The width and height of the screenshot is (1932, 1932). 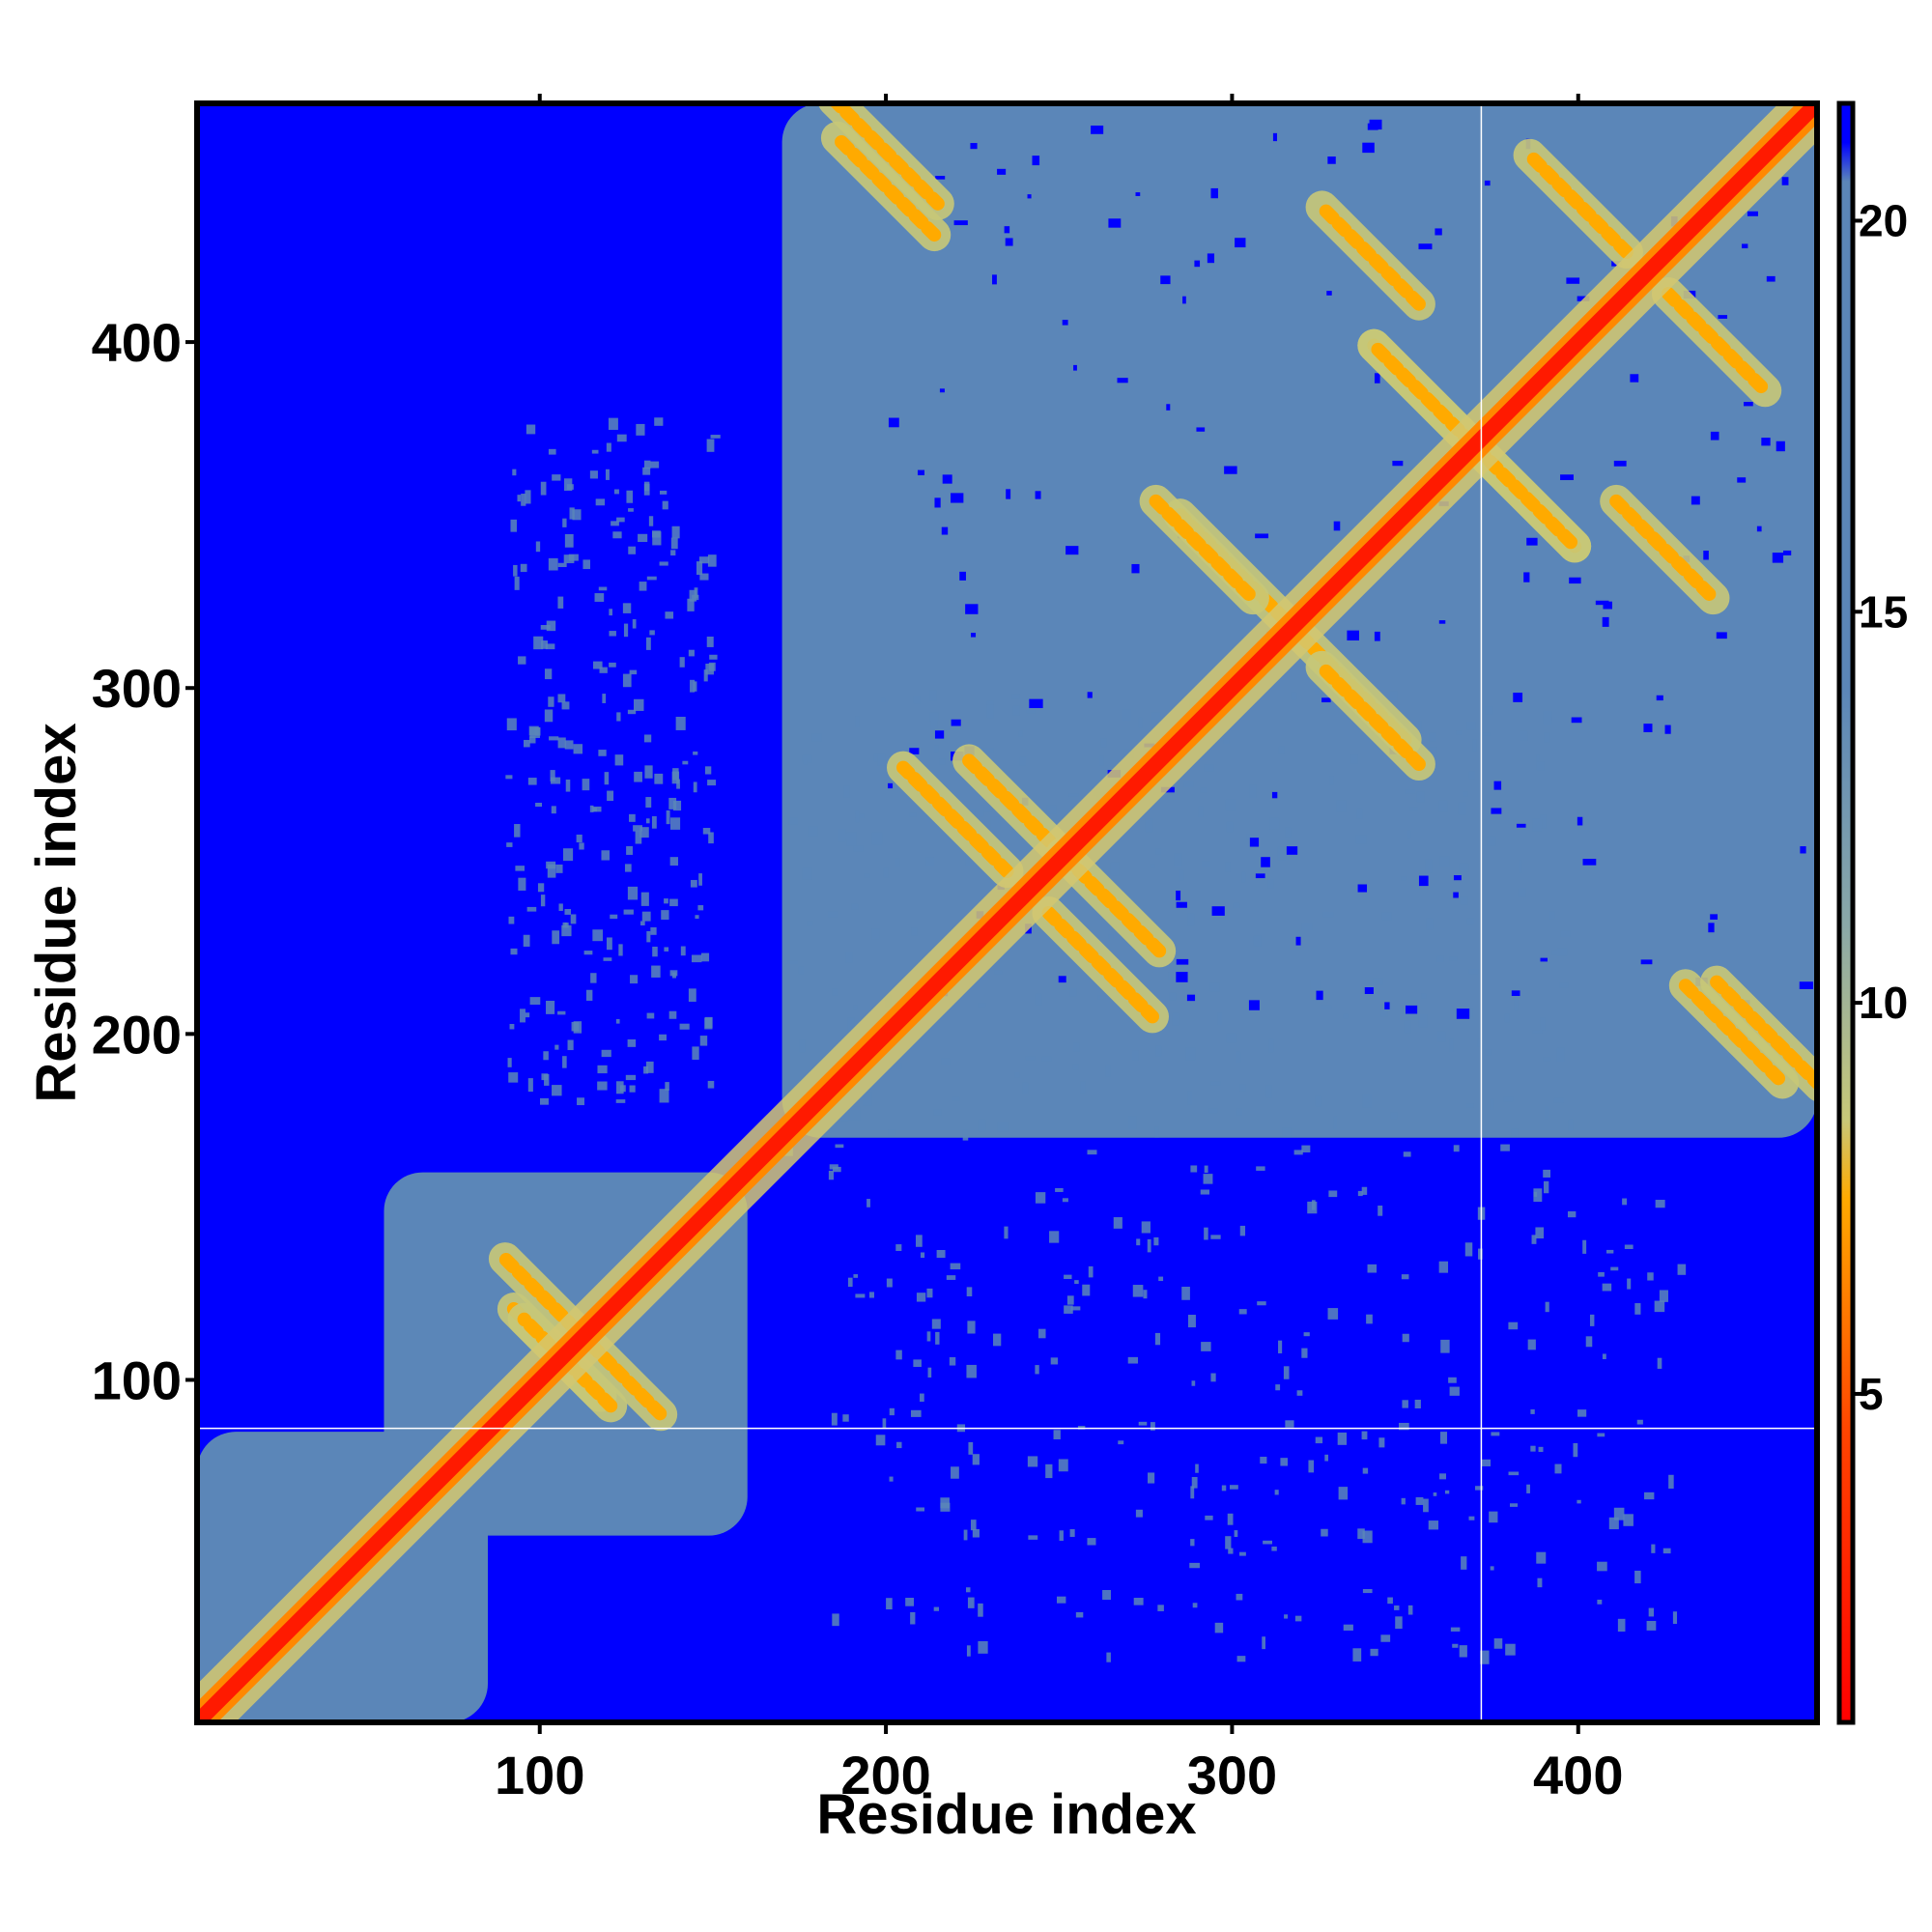 I want to click on contact-stripe-core, so click(x=955, y=819).